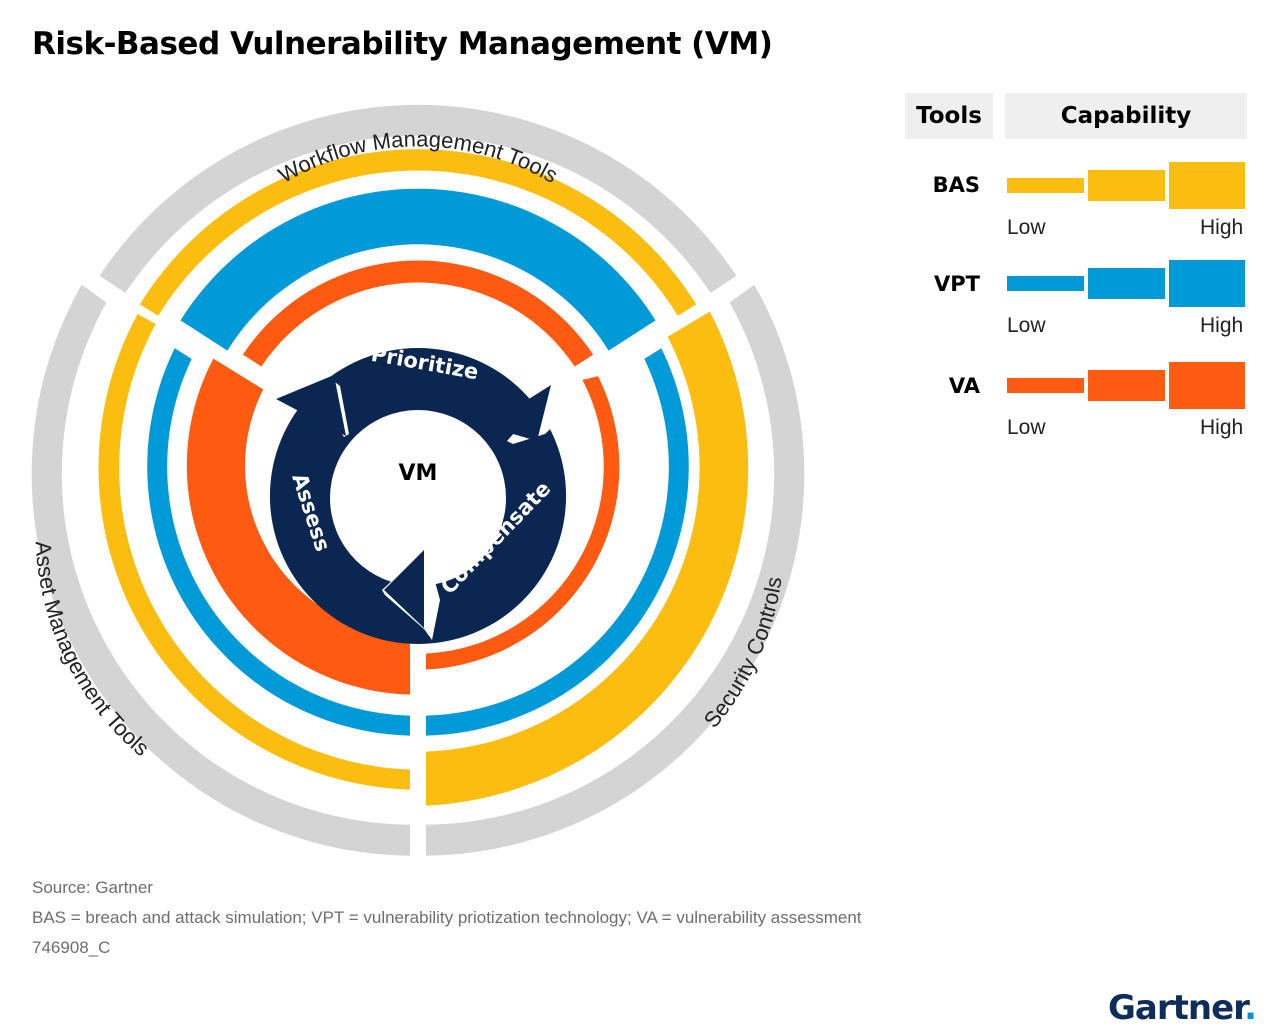 The image size is (1280, 1034). I want to click on bas-bar-low, so click(1045, 185).